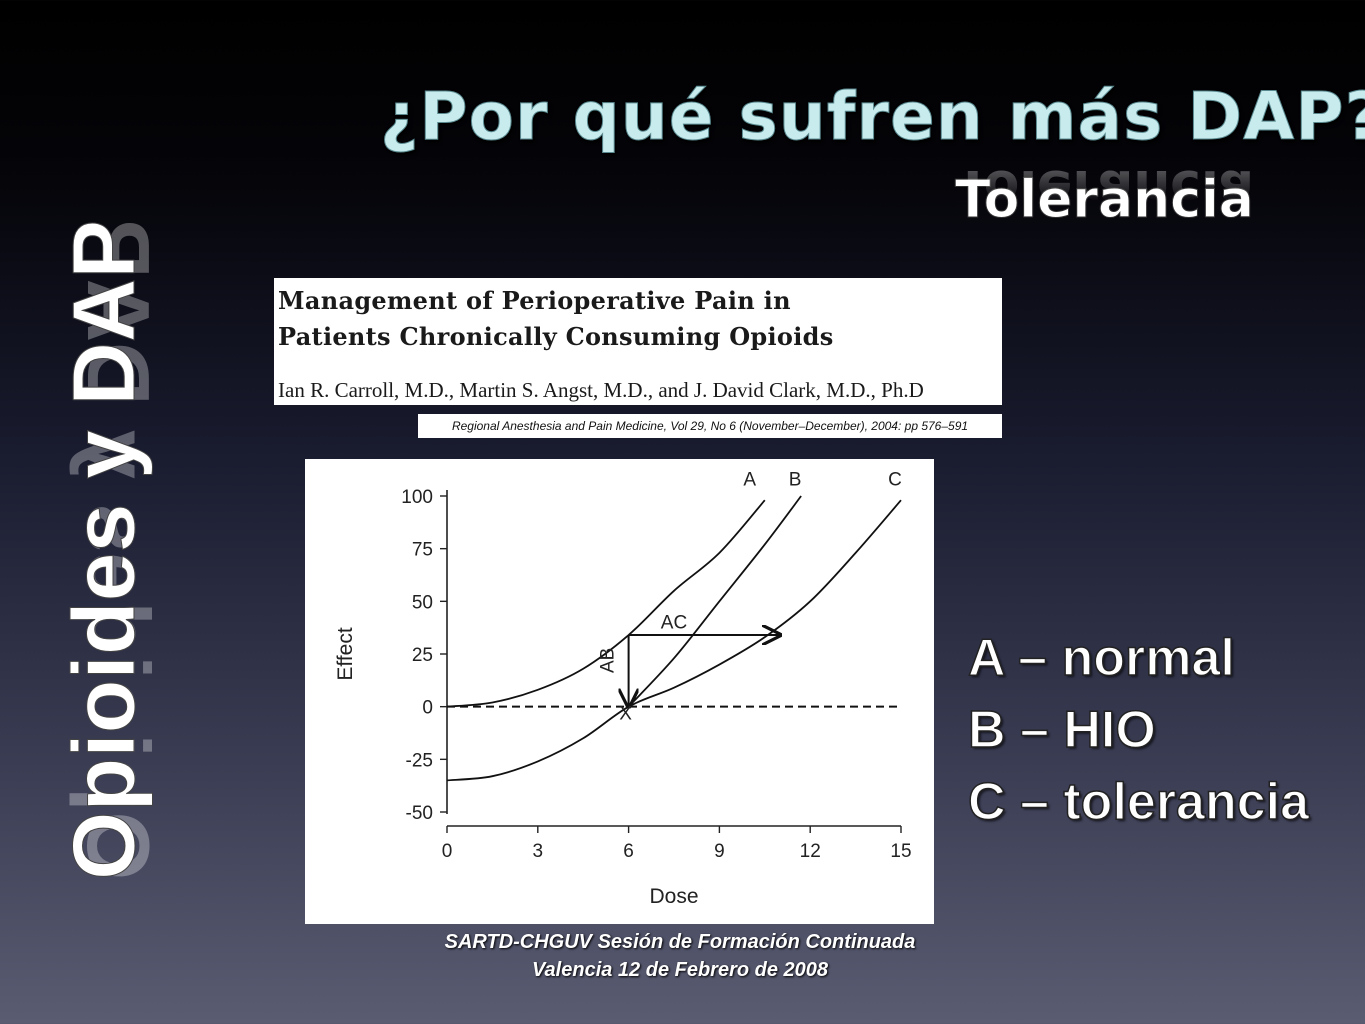 The width and height of the screenshot is (1365, 1024). Describe the element at coordinates (900, 851) in the screenshot. I see `x-tick-label: 15` at that location.